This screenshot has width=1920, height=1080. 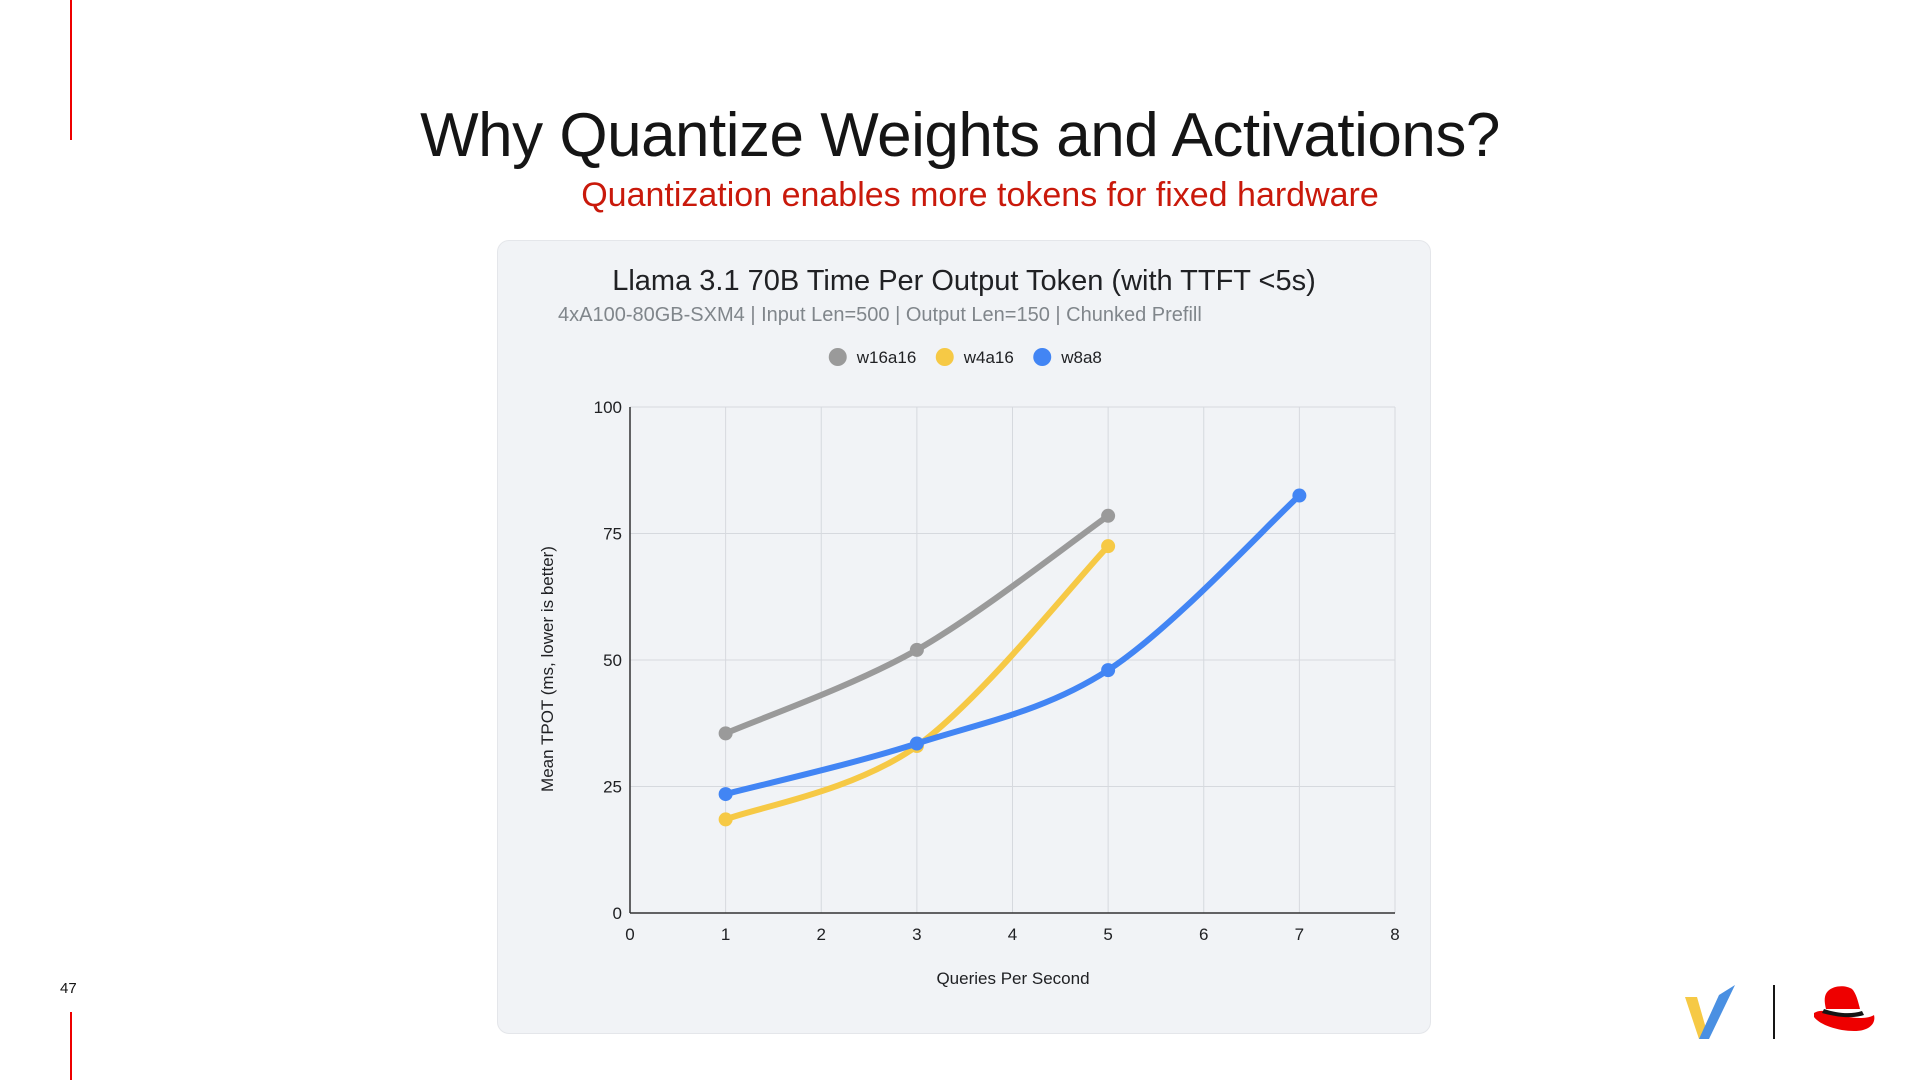 I want to click on x-tick-label: 6, so click(x=1203, y=934).